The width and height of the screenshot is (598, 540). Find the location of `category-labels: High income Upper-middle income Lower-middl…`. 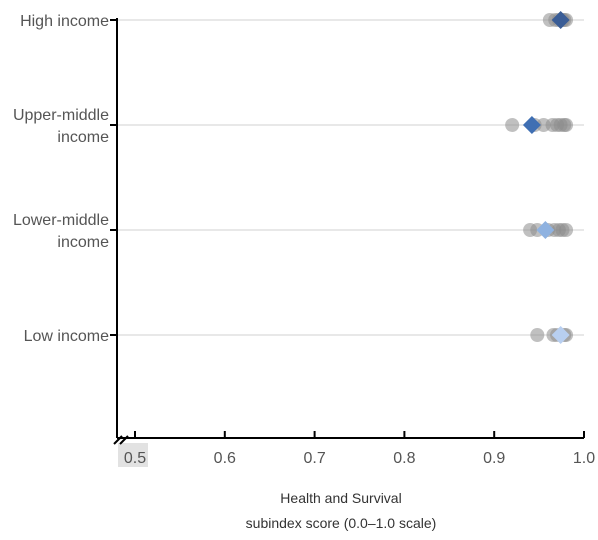

category-labels: High income Upper-middle income Lower-middl… is located at coordinates (61, 179).